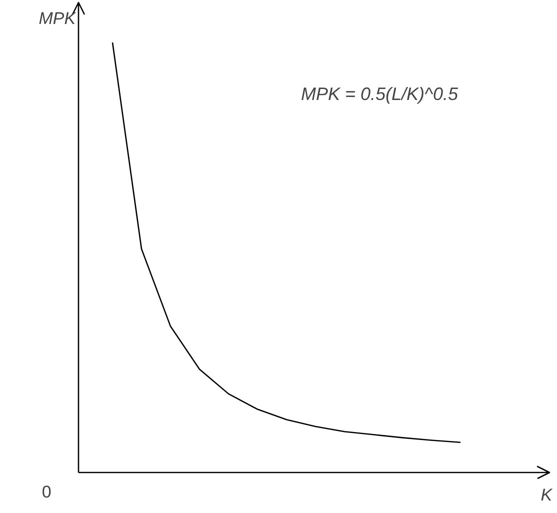  What do you see at coordinates (57, 18) in the screenshot?
I see `y-axis-title: MPK` at bounding box center [57, 18].